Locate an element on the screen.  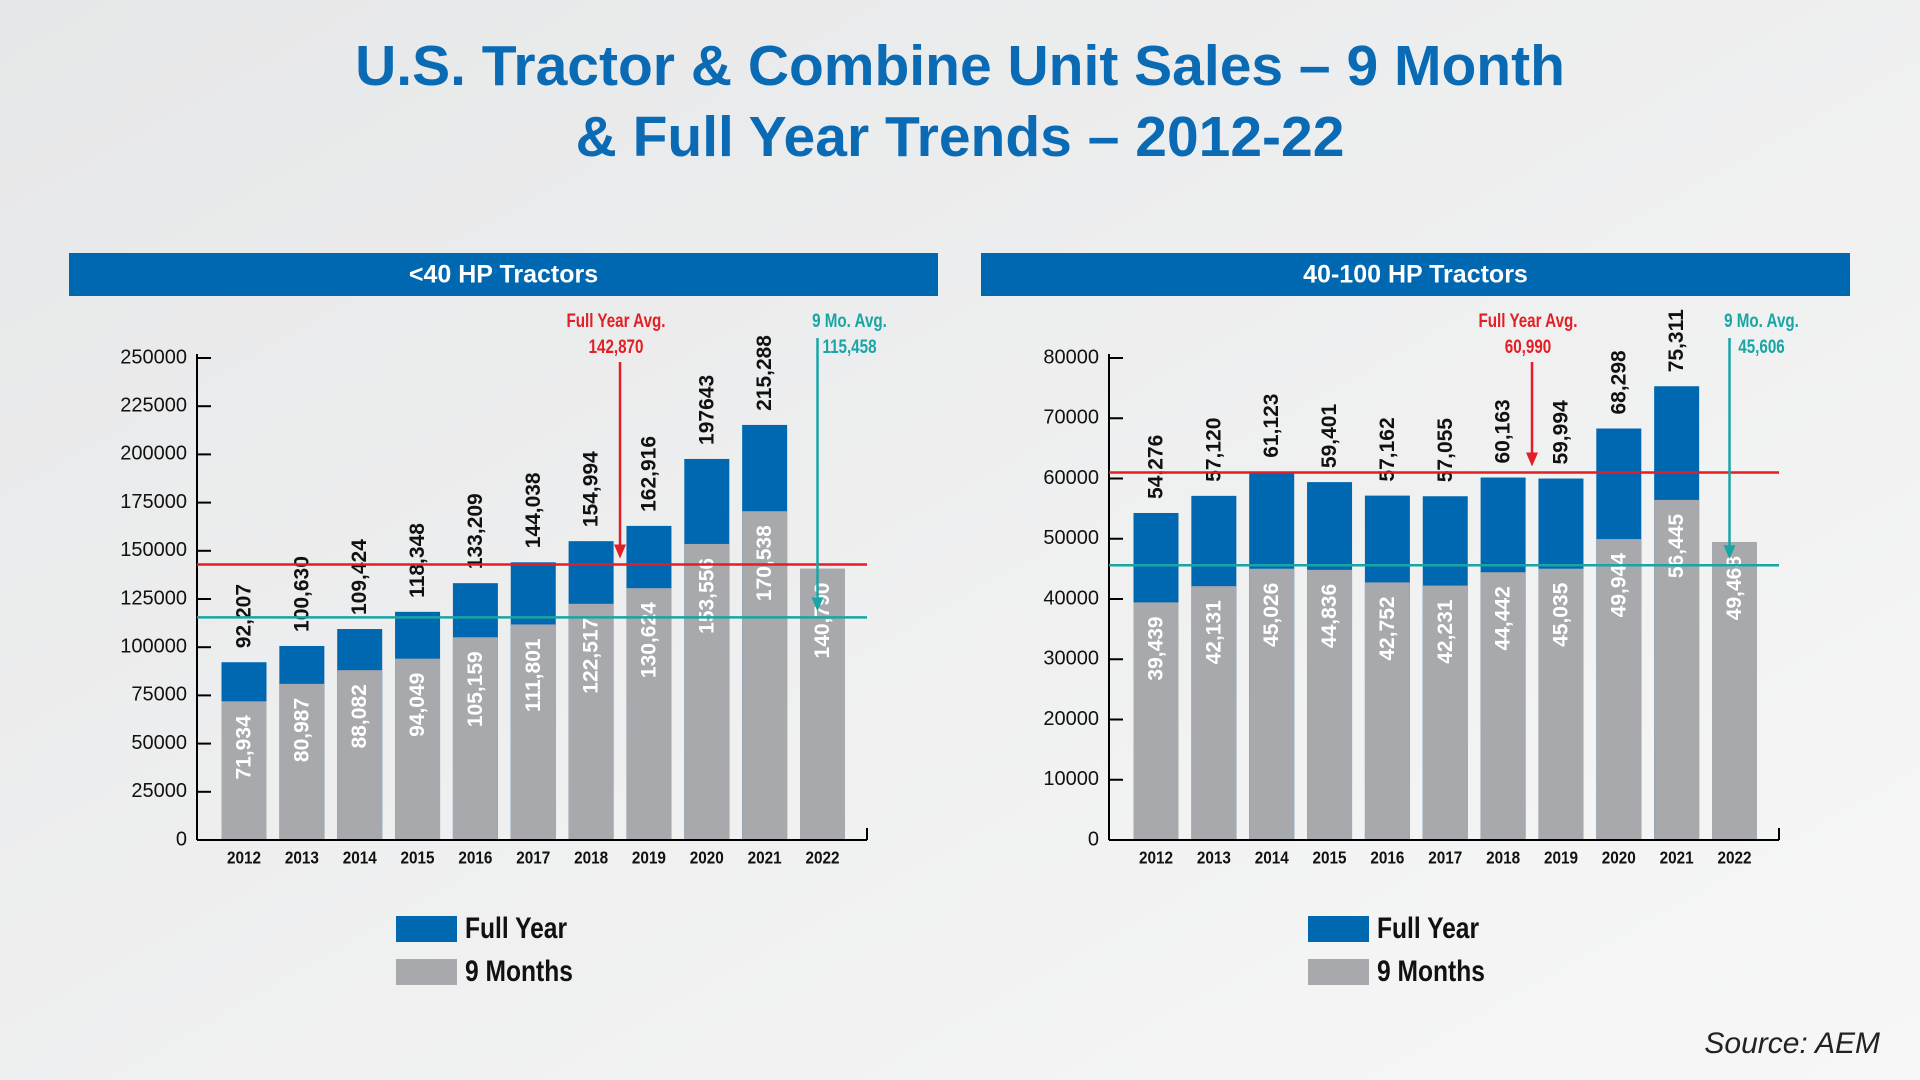
y-tick-label: 25000 is located at coordinates (159, 791).